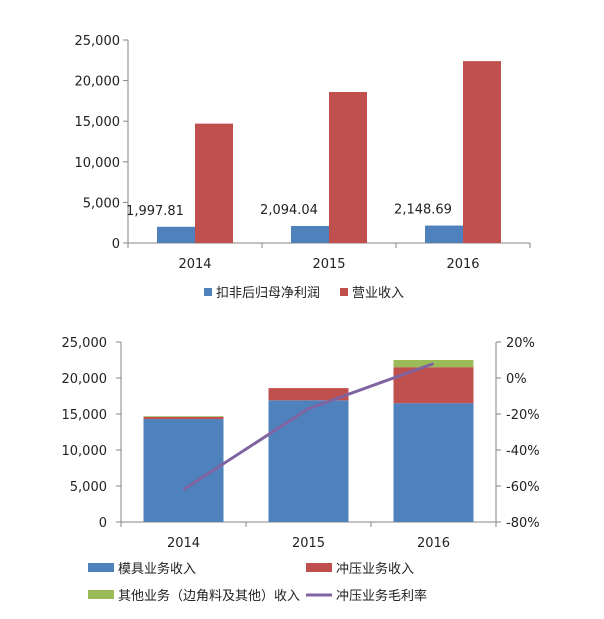 The width and height of the screenshot is (604, 619). I want to click on chart1-data-label: 2,148.69, so click(423, 210).